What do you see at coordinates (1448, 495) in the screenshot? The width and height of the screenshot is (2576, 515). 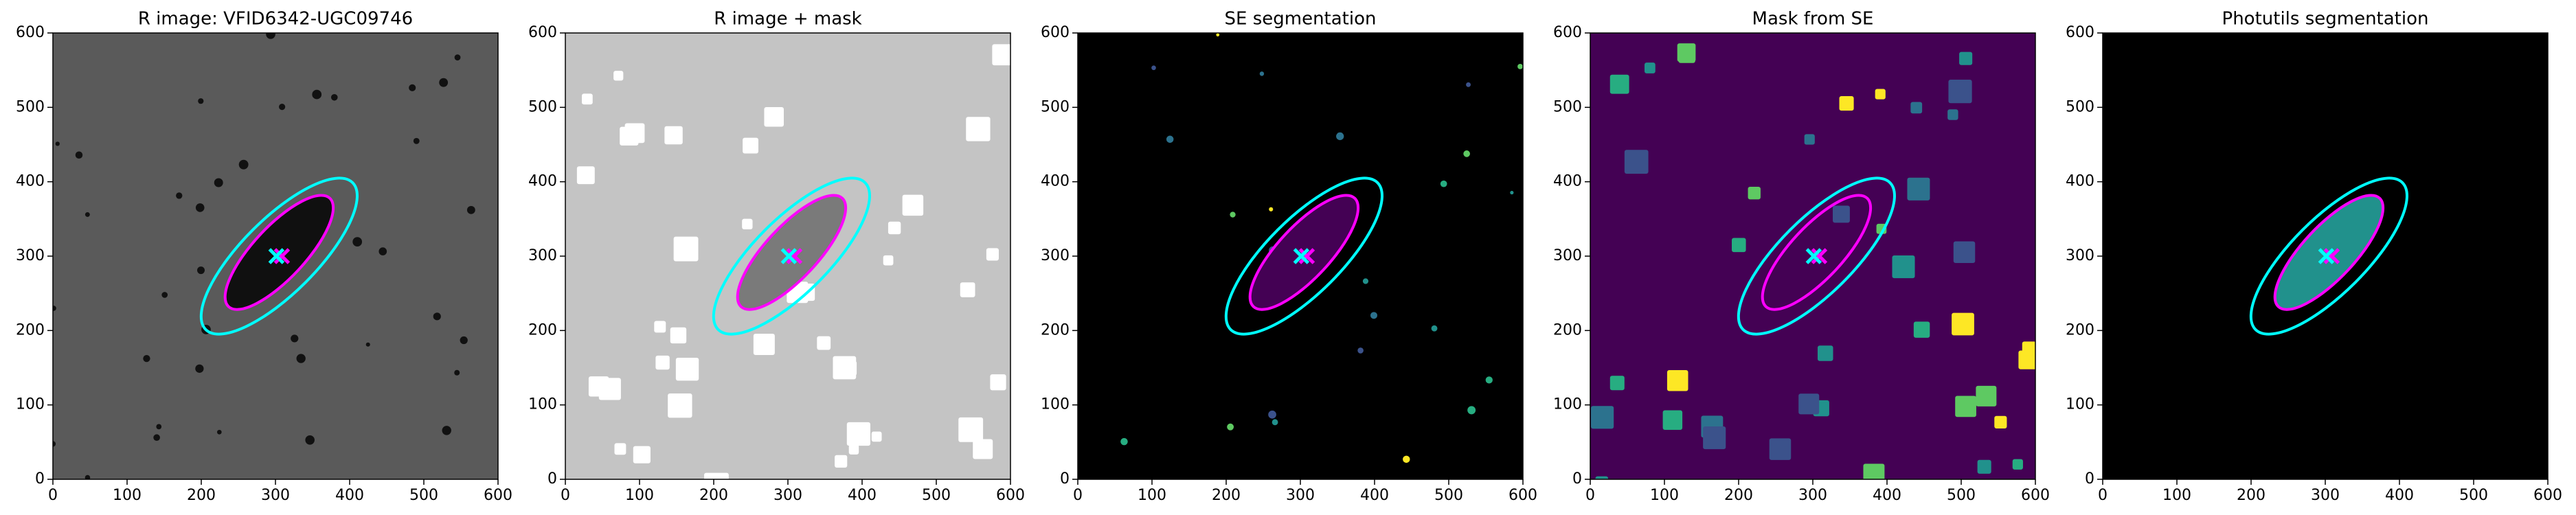 I see `x-tick-label: 500` at bounding box center [1448, 495].